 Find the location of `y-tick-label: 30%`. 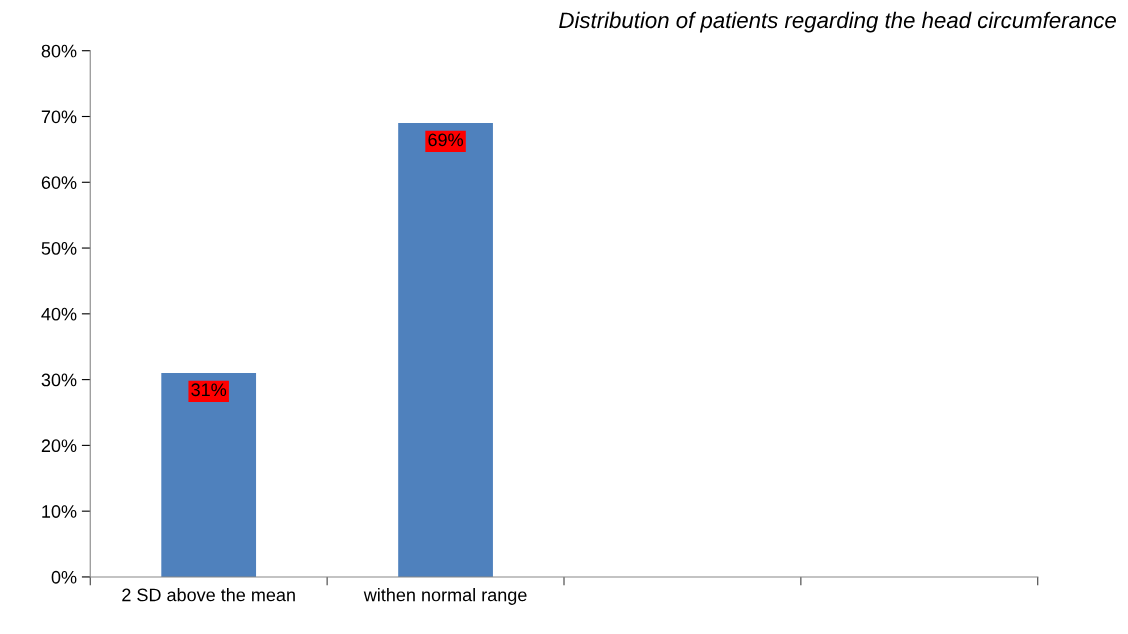

y-tick-label: 30% is located at coordinates (59, 380).